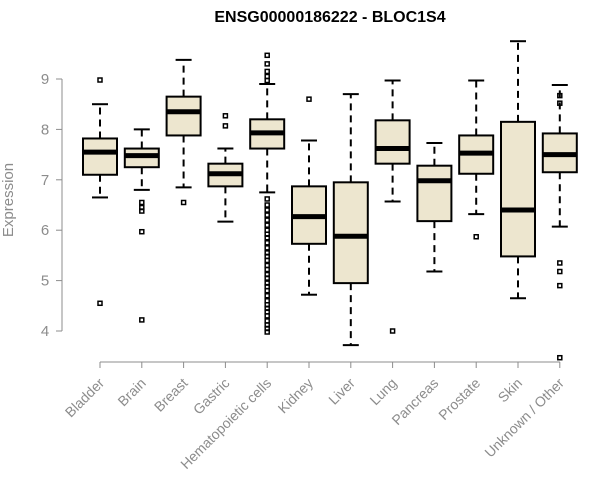 The image size is (600, 500). I want to click on box-unknown-other, so click(559, 222).